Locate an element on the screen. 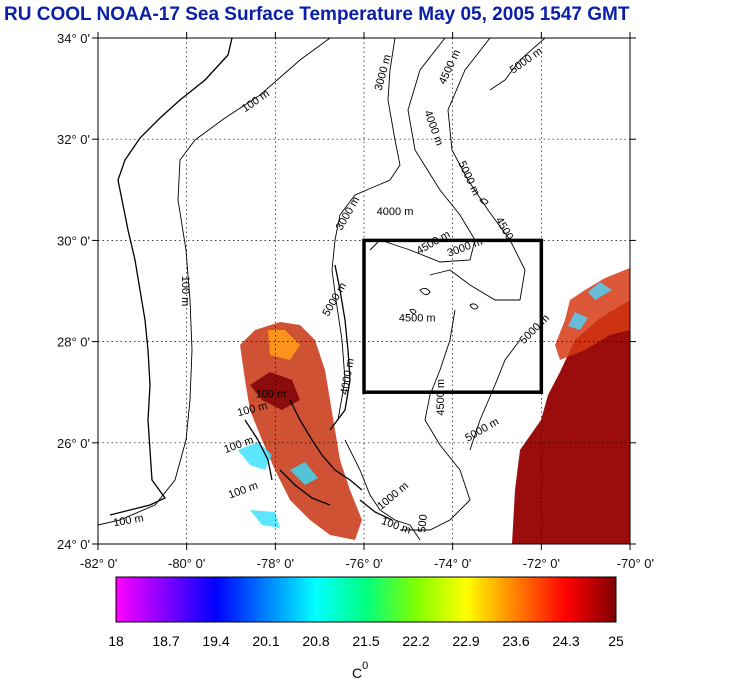 This screenshot has width=734, height=680. lat-tick-label: 32° 0' is located at coordinates (73, 139).